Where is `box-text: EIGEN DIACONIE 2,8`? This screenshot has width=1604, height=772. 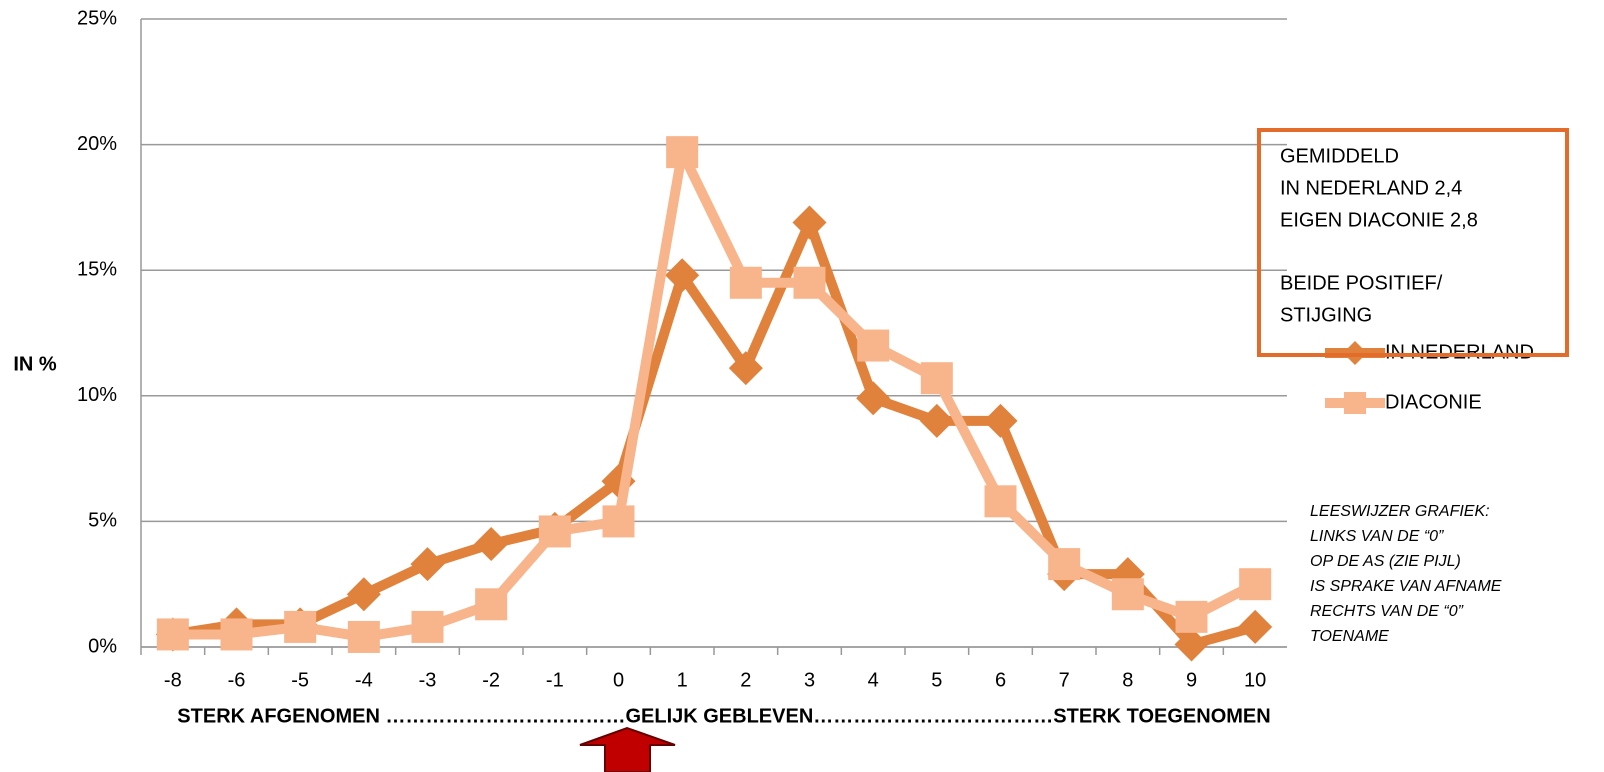
box-text: EIGEN DIACONIE 2,8 is located at coordinates (1379, 220).